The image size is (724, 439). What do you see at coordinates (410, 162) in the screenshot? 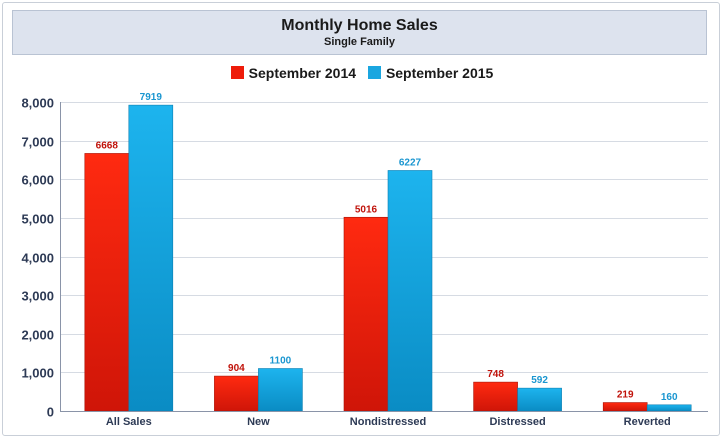
I see `data-label: 6227` at bounding box center [410, 162].